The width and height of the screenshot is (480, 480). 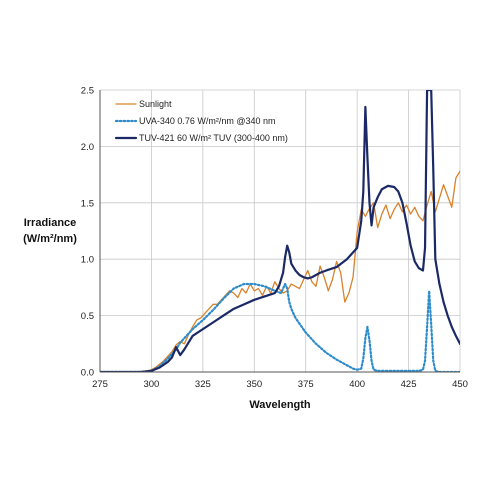 I want to click on y-axis-title-line2: (W/m²/nm), so click(x=50, y=239).